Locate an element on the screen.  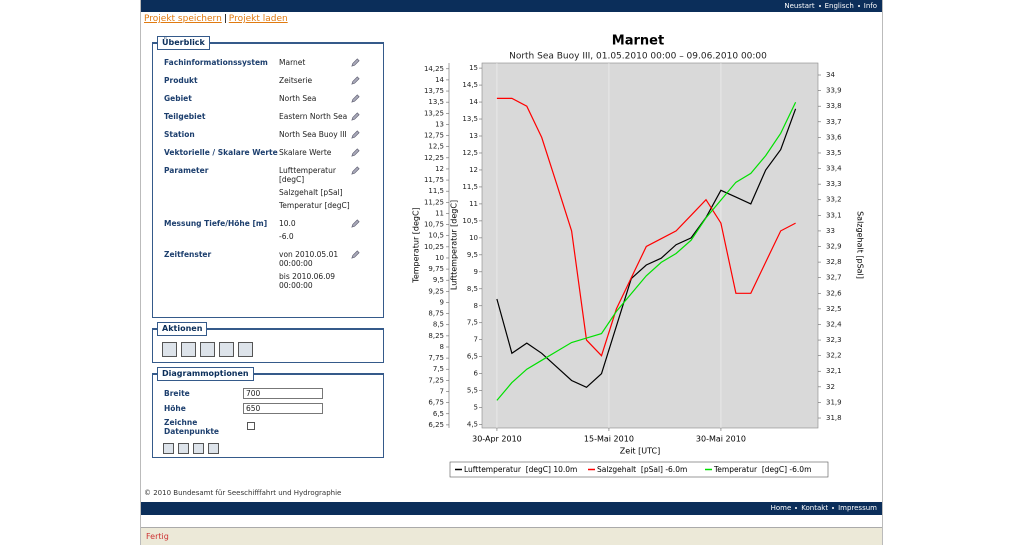
y2-tick-label: 33,5 is located at coordinates (834, 153).